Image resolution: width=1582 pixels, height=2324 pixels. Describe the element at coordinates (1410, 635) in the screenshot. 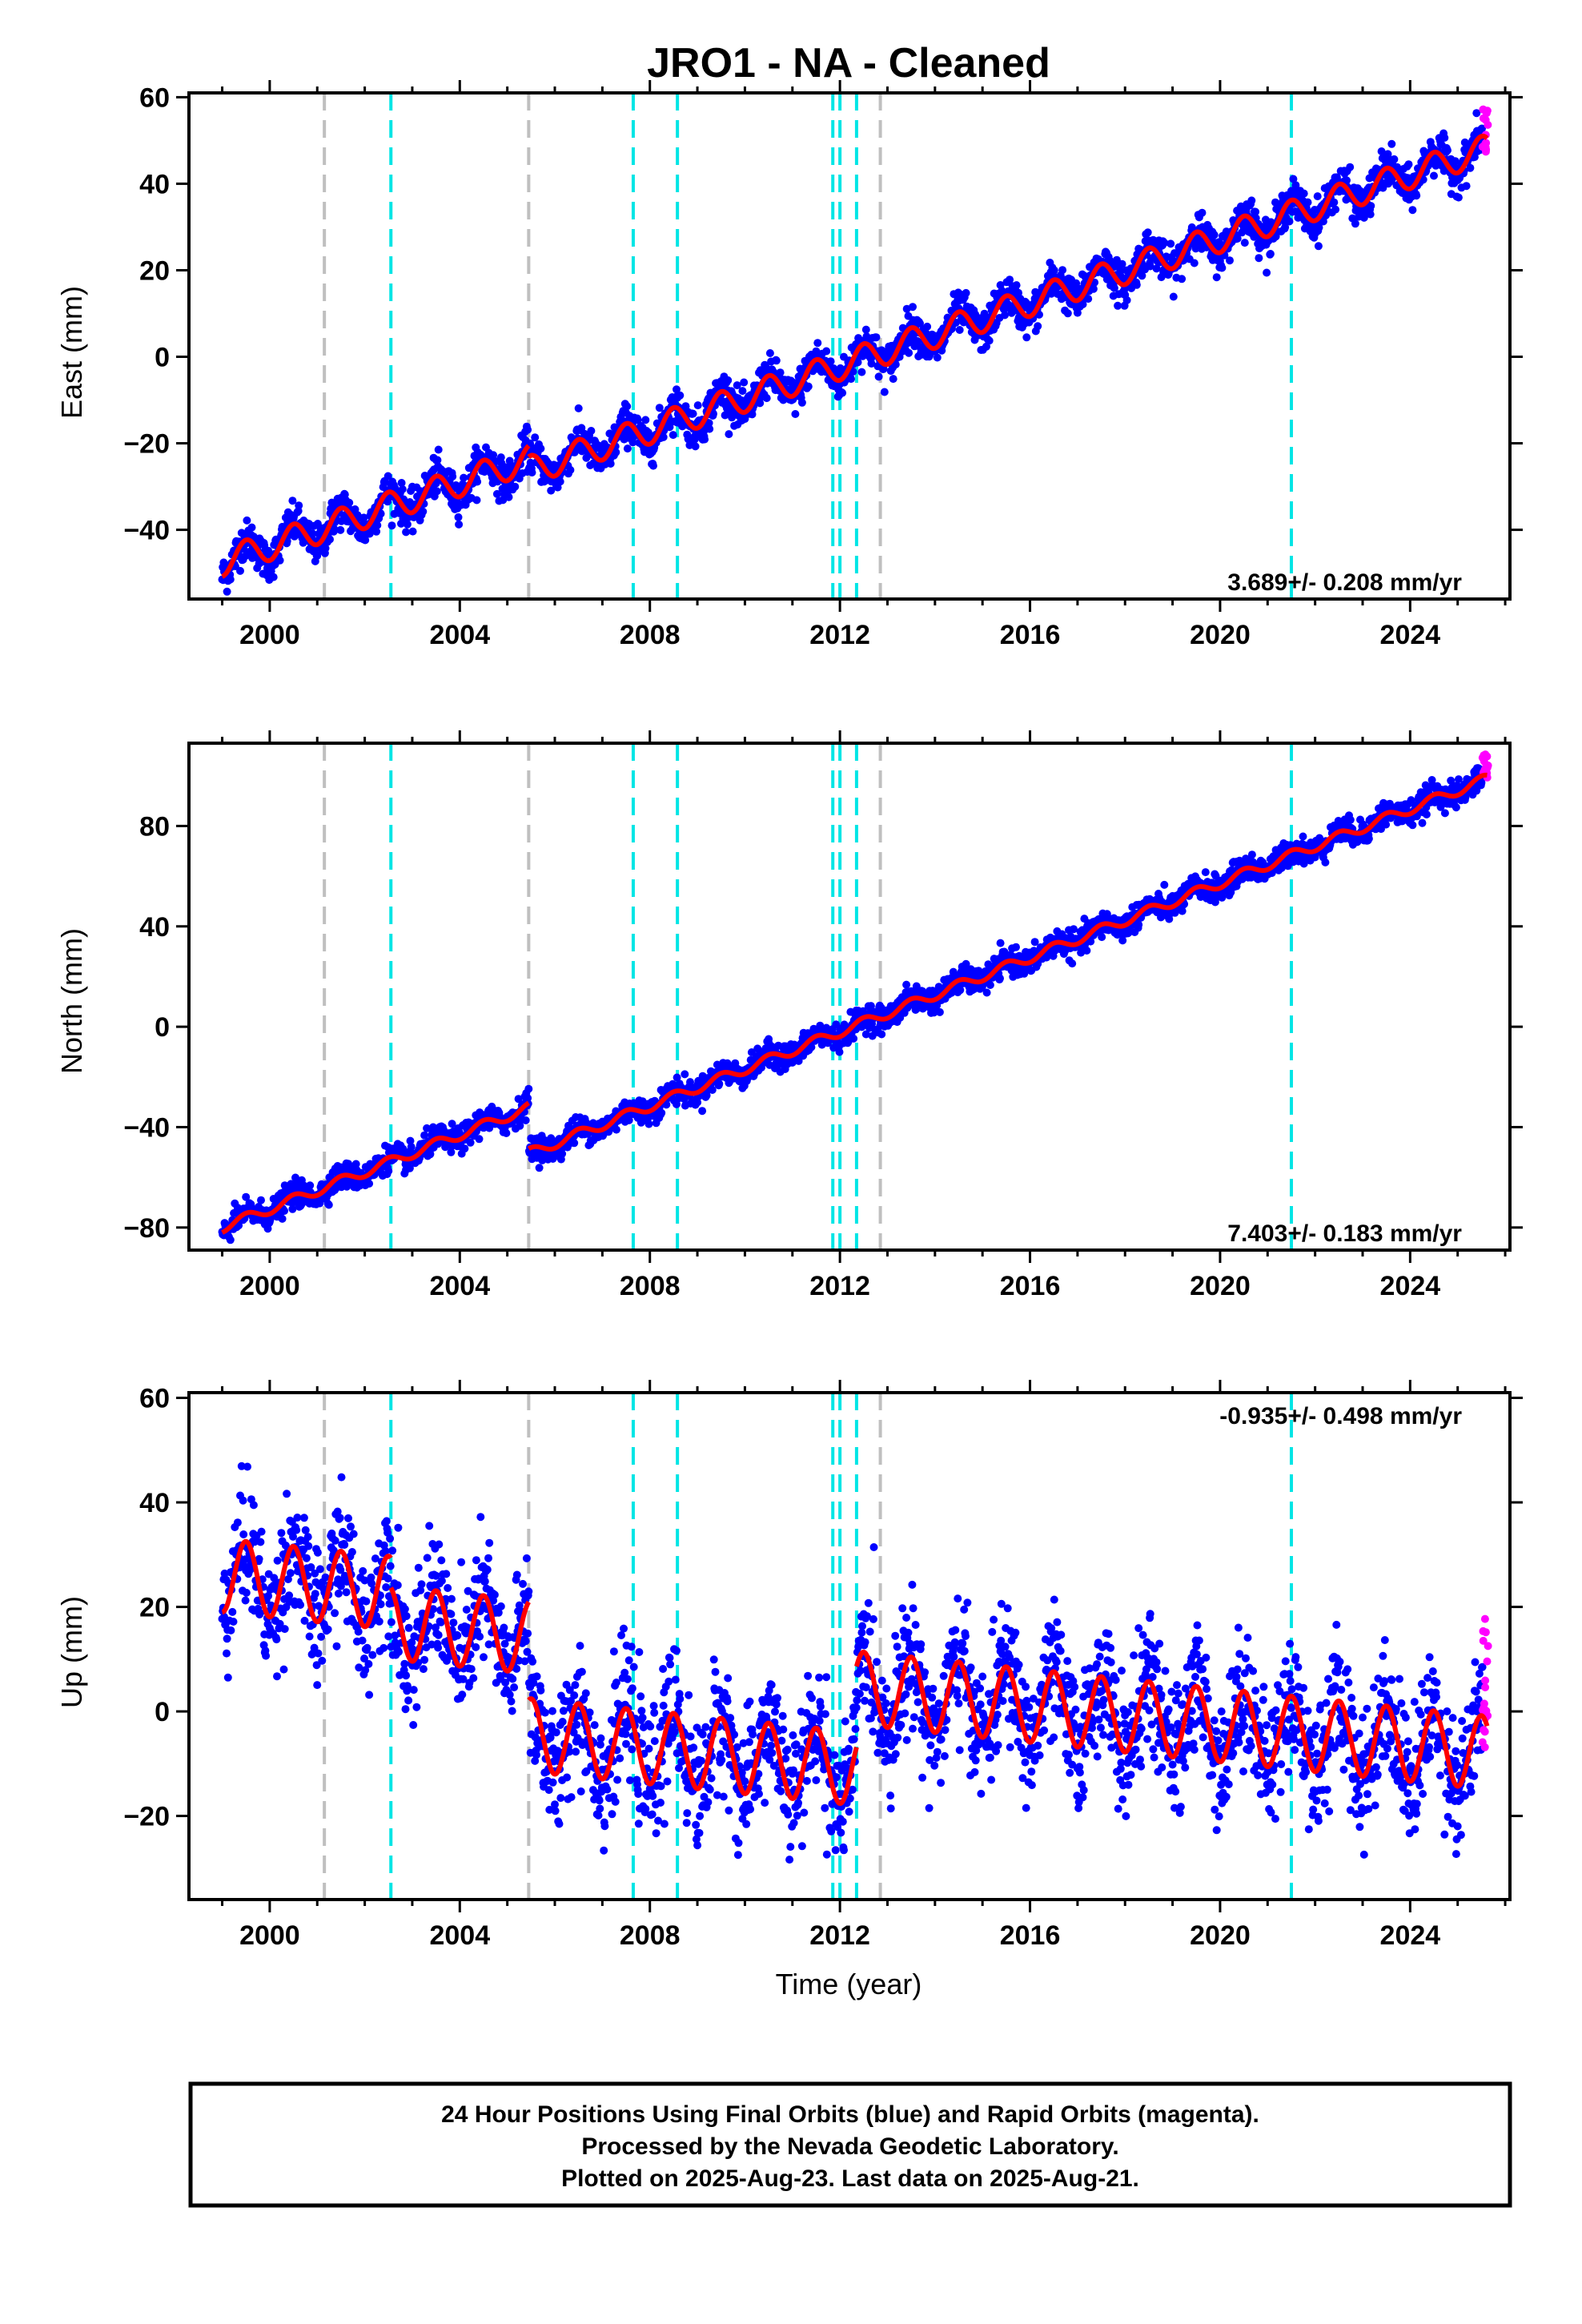

I see `x-tick-label: 2024` at that location.